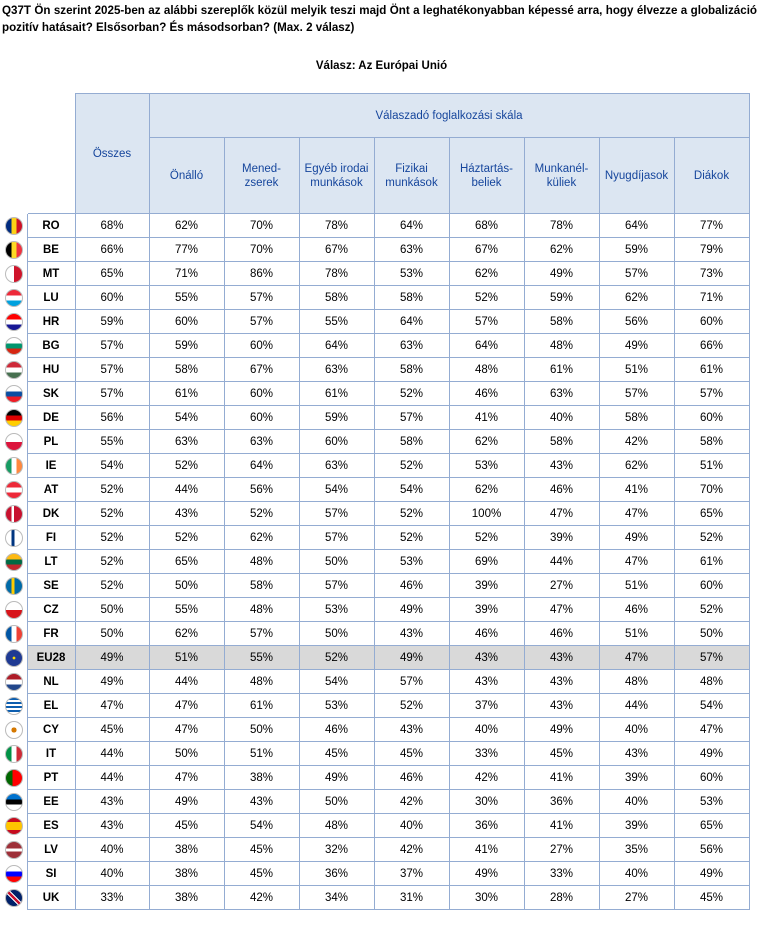 Image resolution: width=763 pixels, height=927 pixels. What do you see at coordinates (112, 225) in the screenshot?
I see `total-value: 68%` at bounding box center [112, 225].